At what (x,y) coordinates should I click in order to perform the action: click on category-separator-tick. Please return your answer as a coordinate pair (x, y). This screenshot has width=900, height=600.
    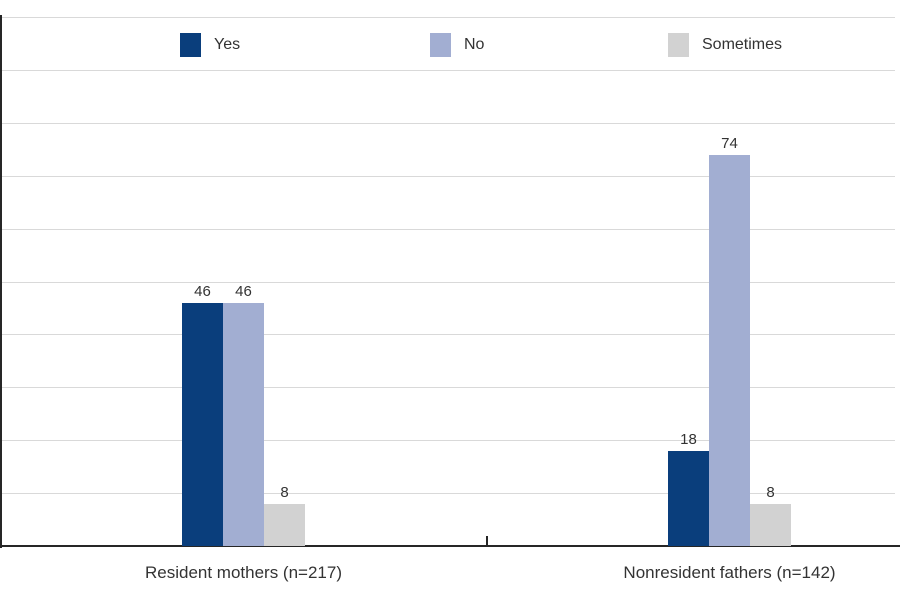
    Looking at the image, I should click on (487, 541).